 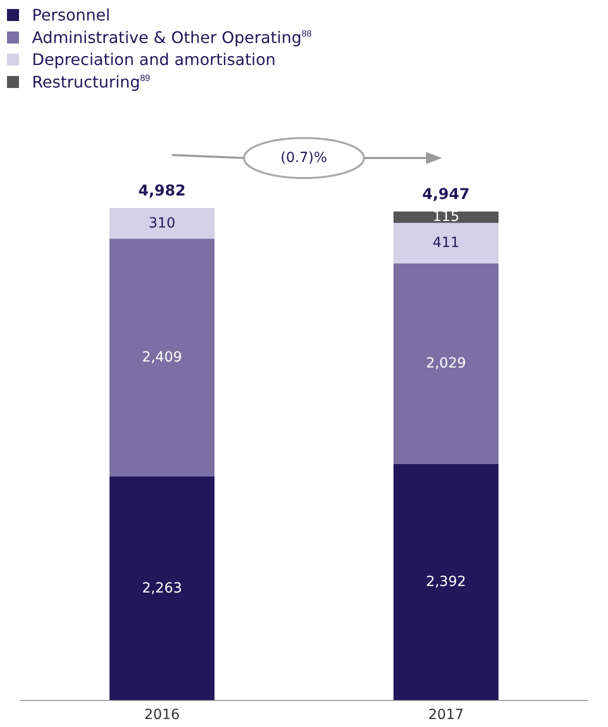 What do you see at coordinates (446, 715) in the screenshot?
I see `x-tick-label: 2017` at bounding box center [446, 715].